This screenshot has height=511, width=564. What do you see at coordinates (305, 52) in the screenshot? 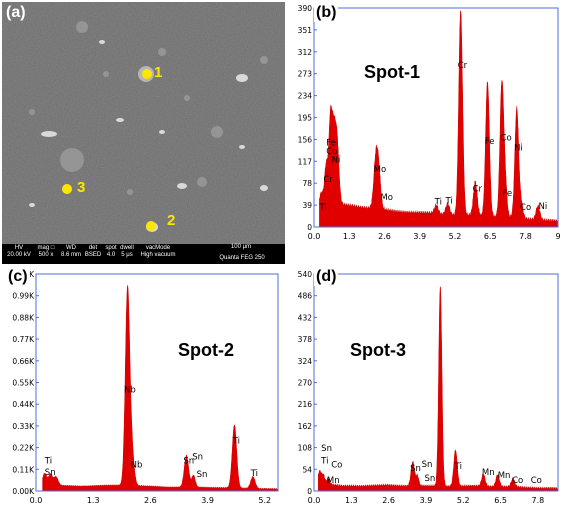
I see `y-tick-label: 312` at bounding box center [305, 52].